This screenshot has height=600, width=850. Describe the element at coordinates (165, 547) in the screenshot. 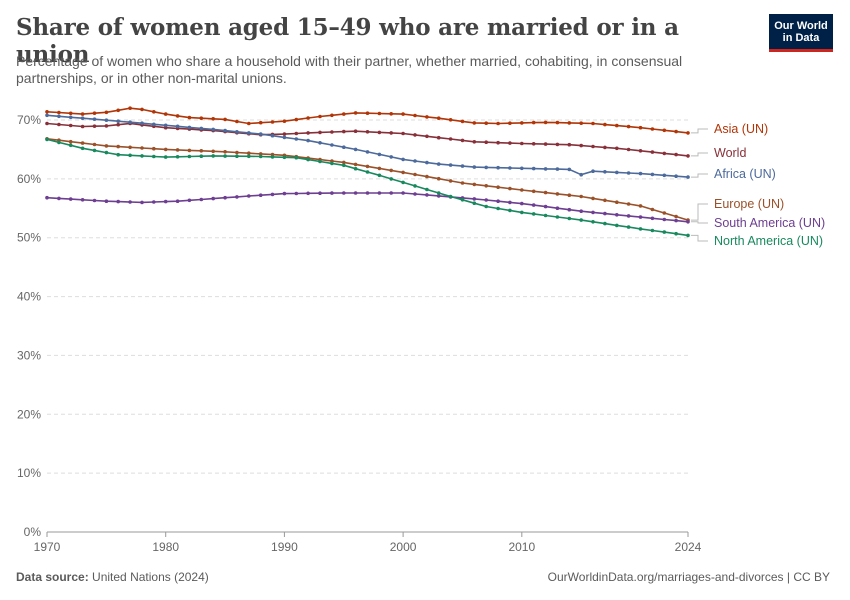

I see `x-tick-label: 1980` at that location.